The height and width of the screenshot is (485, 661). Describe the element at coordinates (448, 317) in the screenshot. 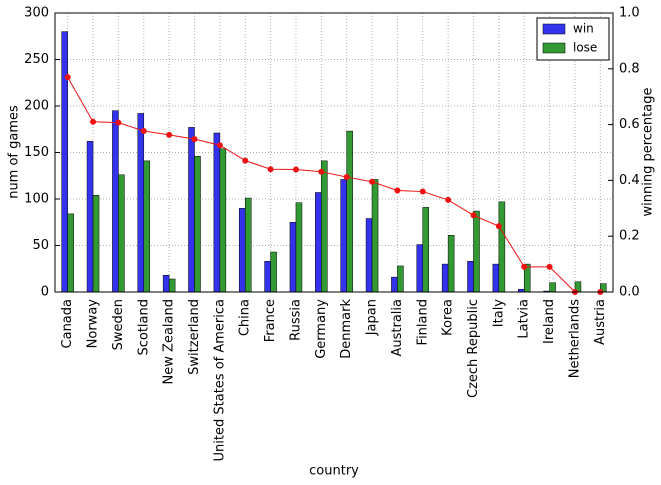

I see `x-tick-label: Korea` at that location.